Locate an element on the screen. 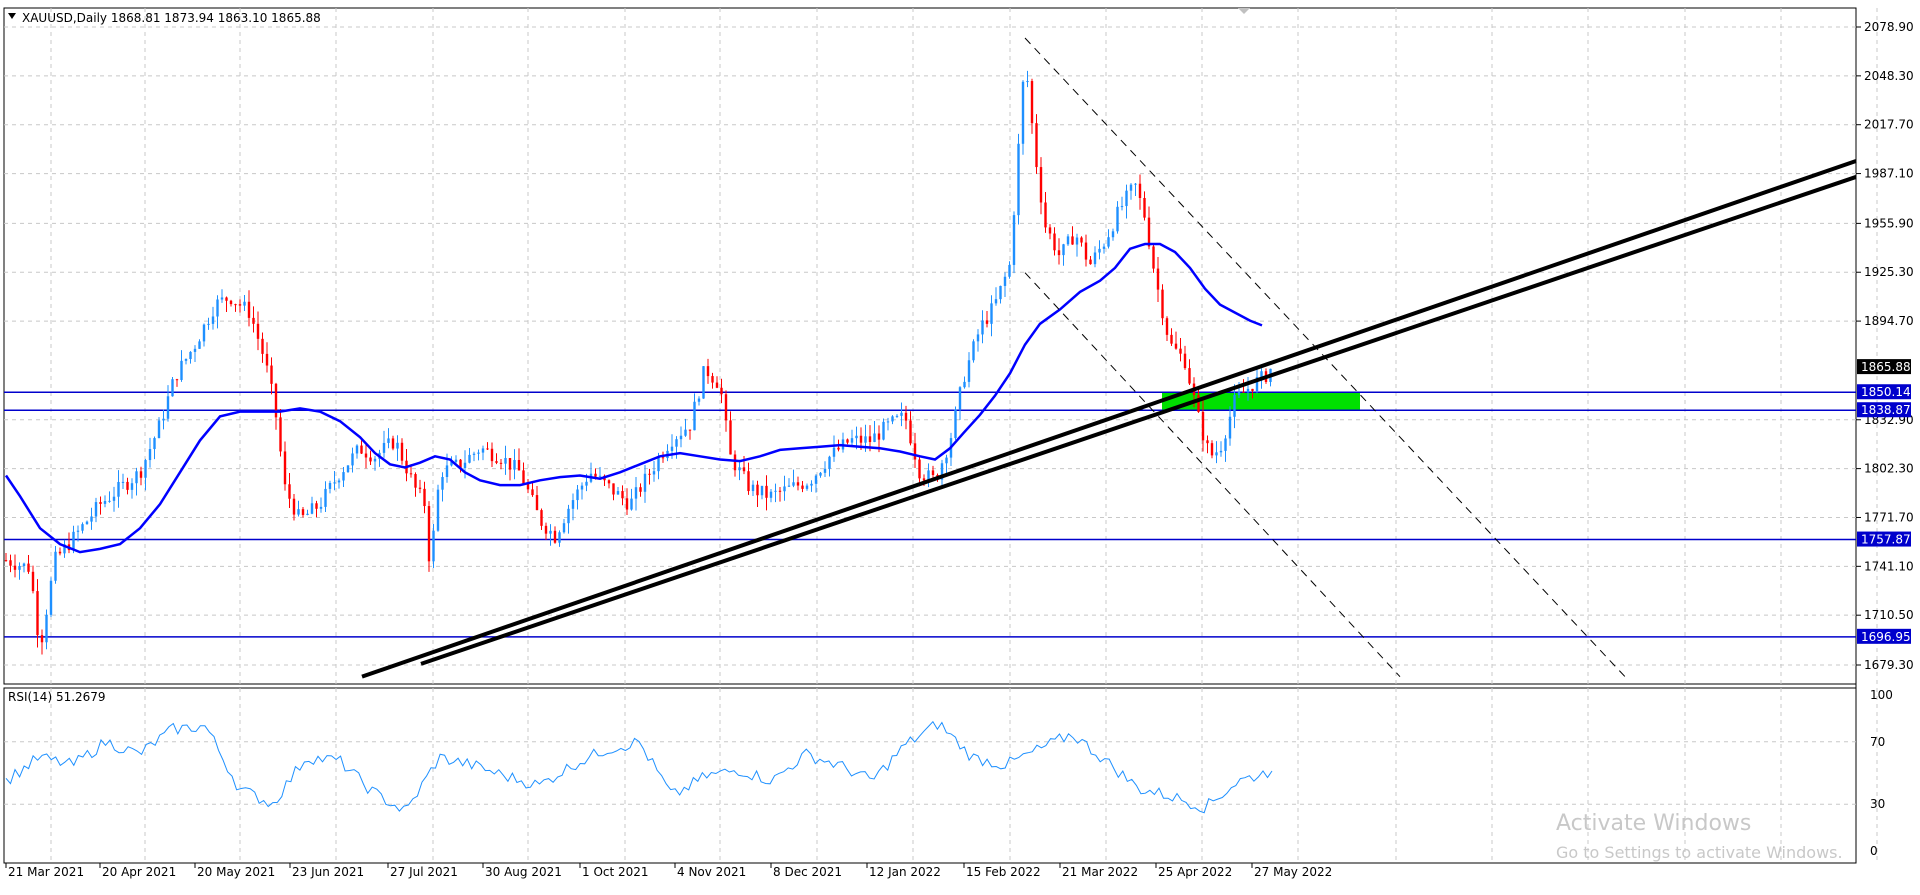  rsi-tick-label: 0 is located at coordinates (1874, 851).